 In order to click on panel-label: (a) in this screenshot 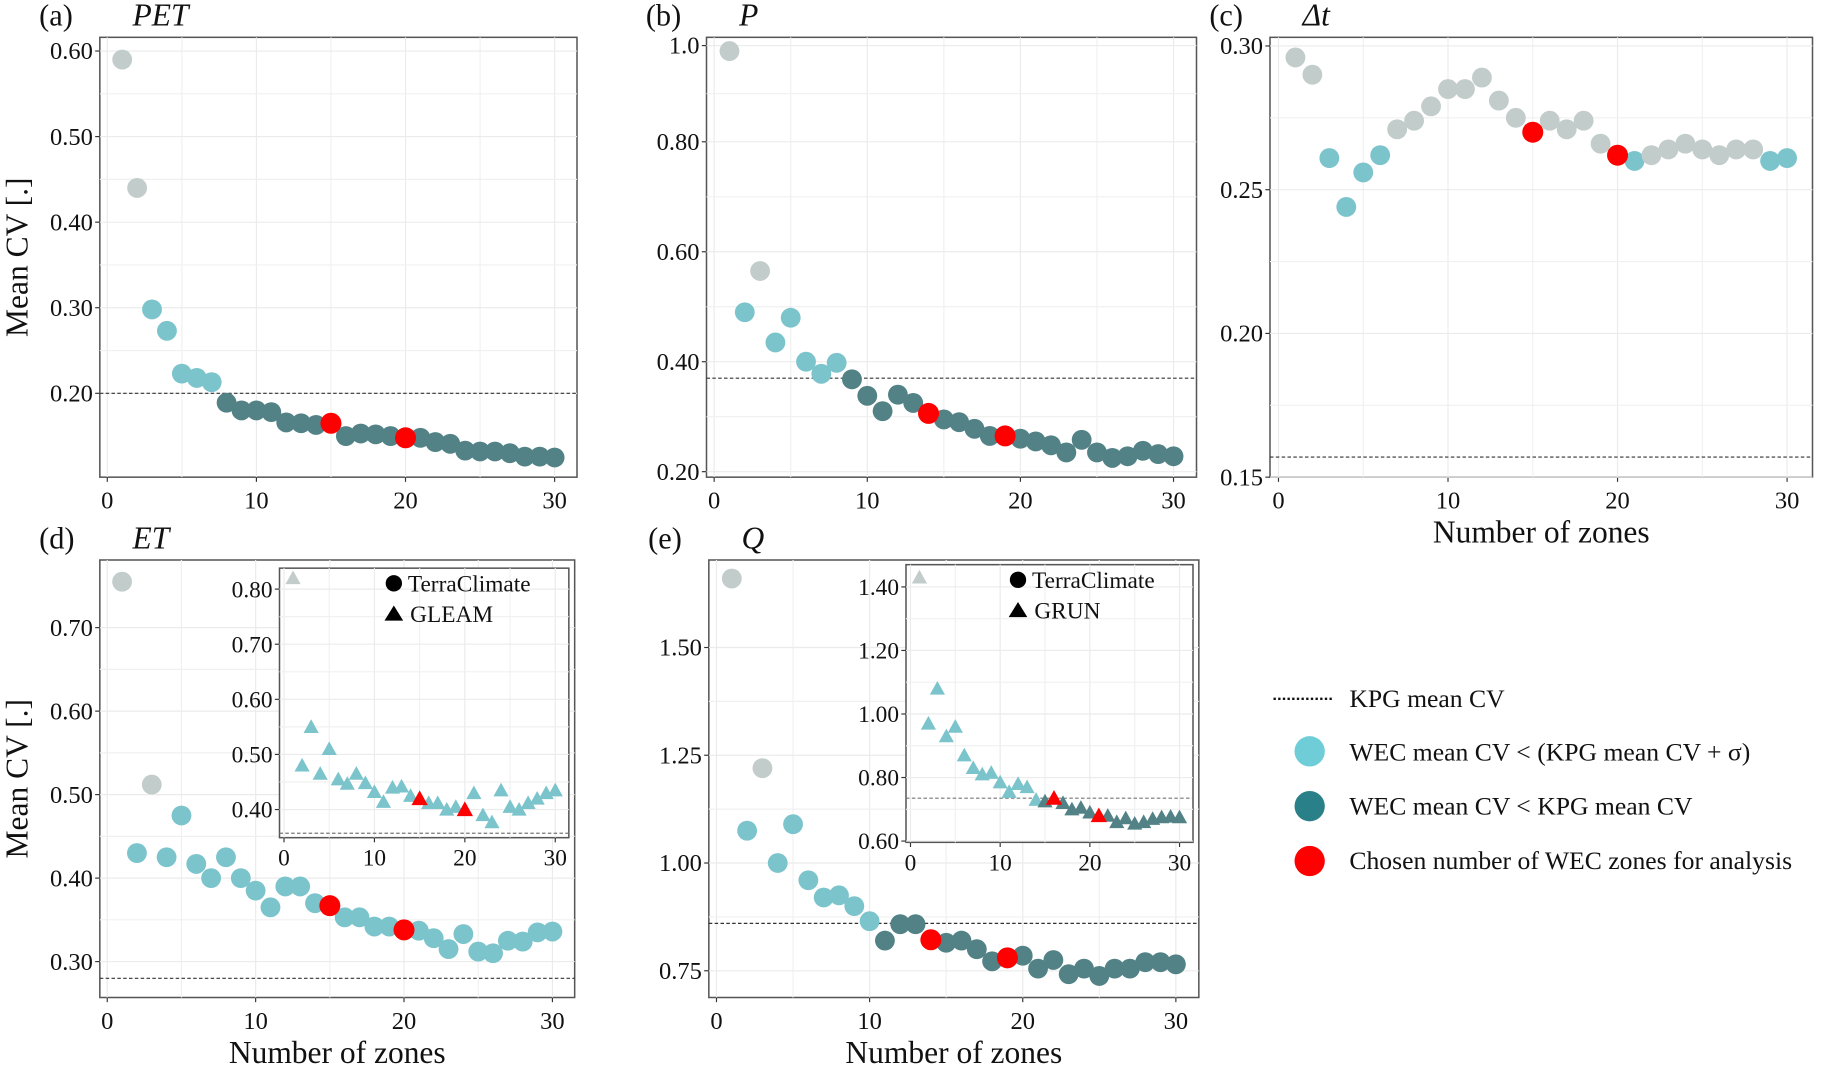, I will do `click(56, 16)`.